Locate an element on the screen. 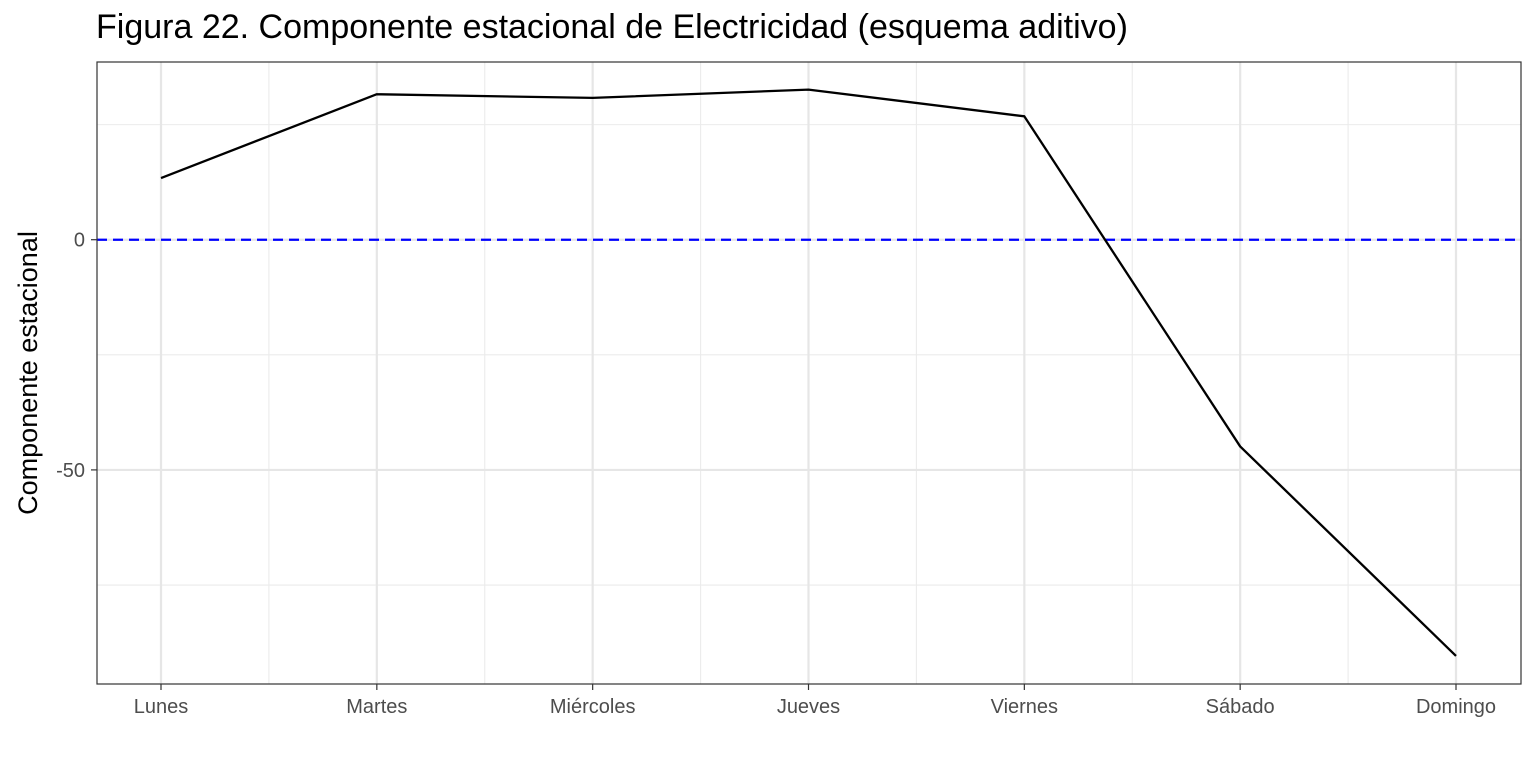 This screenshot has height=768, width=1536. x-tick-label: Jueves is located at coordinates (808, 707).